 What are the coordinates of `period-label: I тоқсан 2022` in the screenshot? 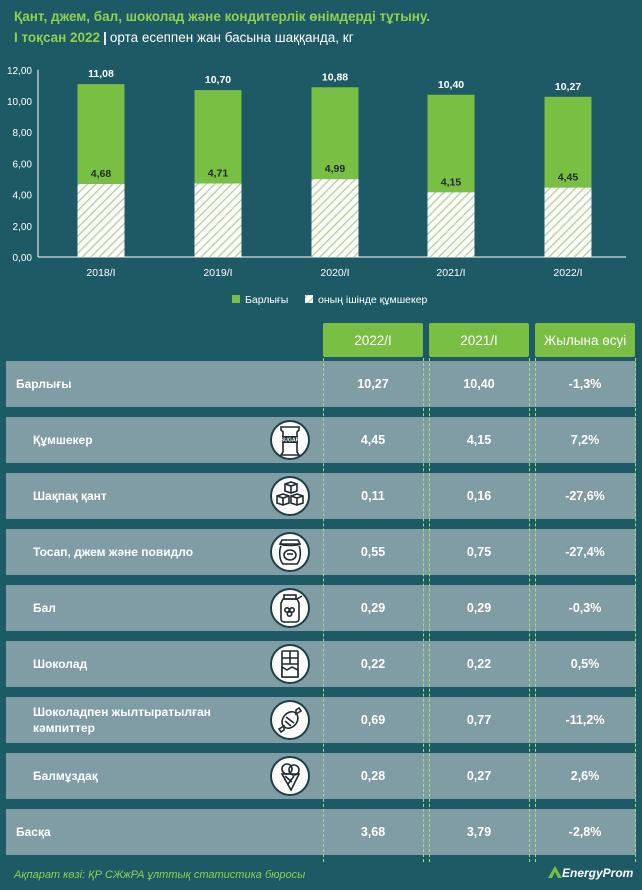 It's located at (57, 37).